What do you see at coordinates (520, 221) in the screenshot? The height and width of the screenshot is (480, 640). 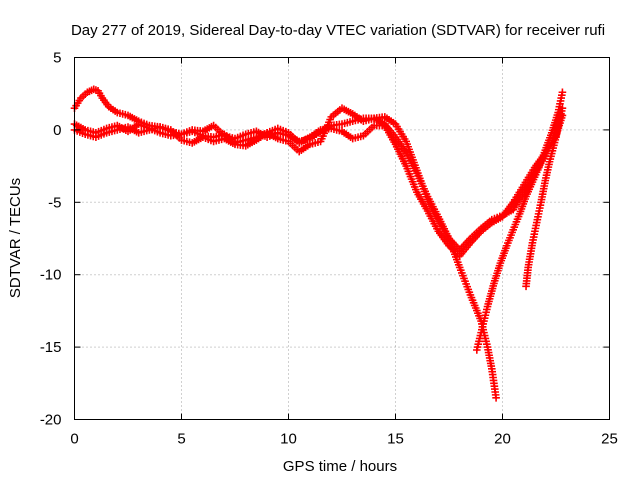 I see `series-trace-d` at bounding box center [520, 221].